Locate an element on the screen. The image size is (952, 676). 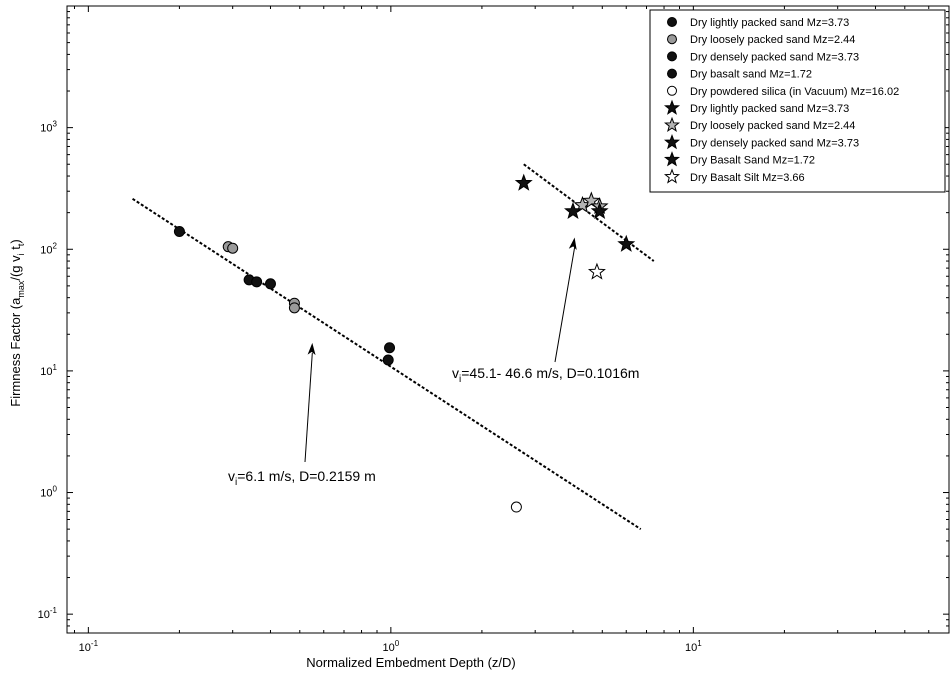
y-axis-title: Firmness Factor (amax/(g vi tt) is located at coordinates (17, 322).